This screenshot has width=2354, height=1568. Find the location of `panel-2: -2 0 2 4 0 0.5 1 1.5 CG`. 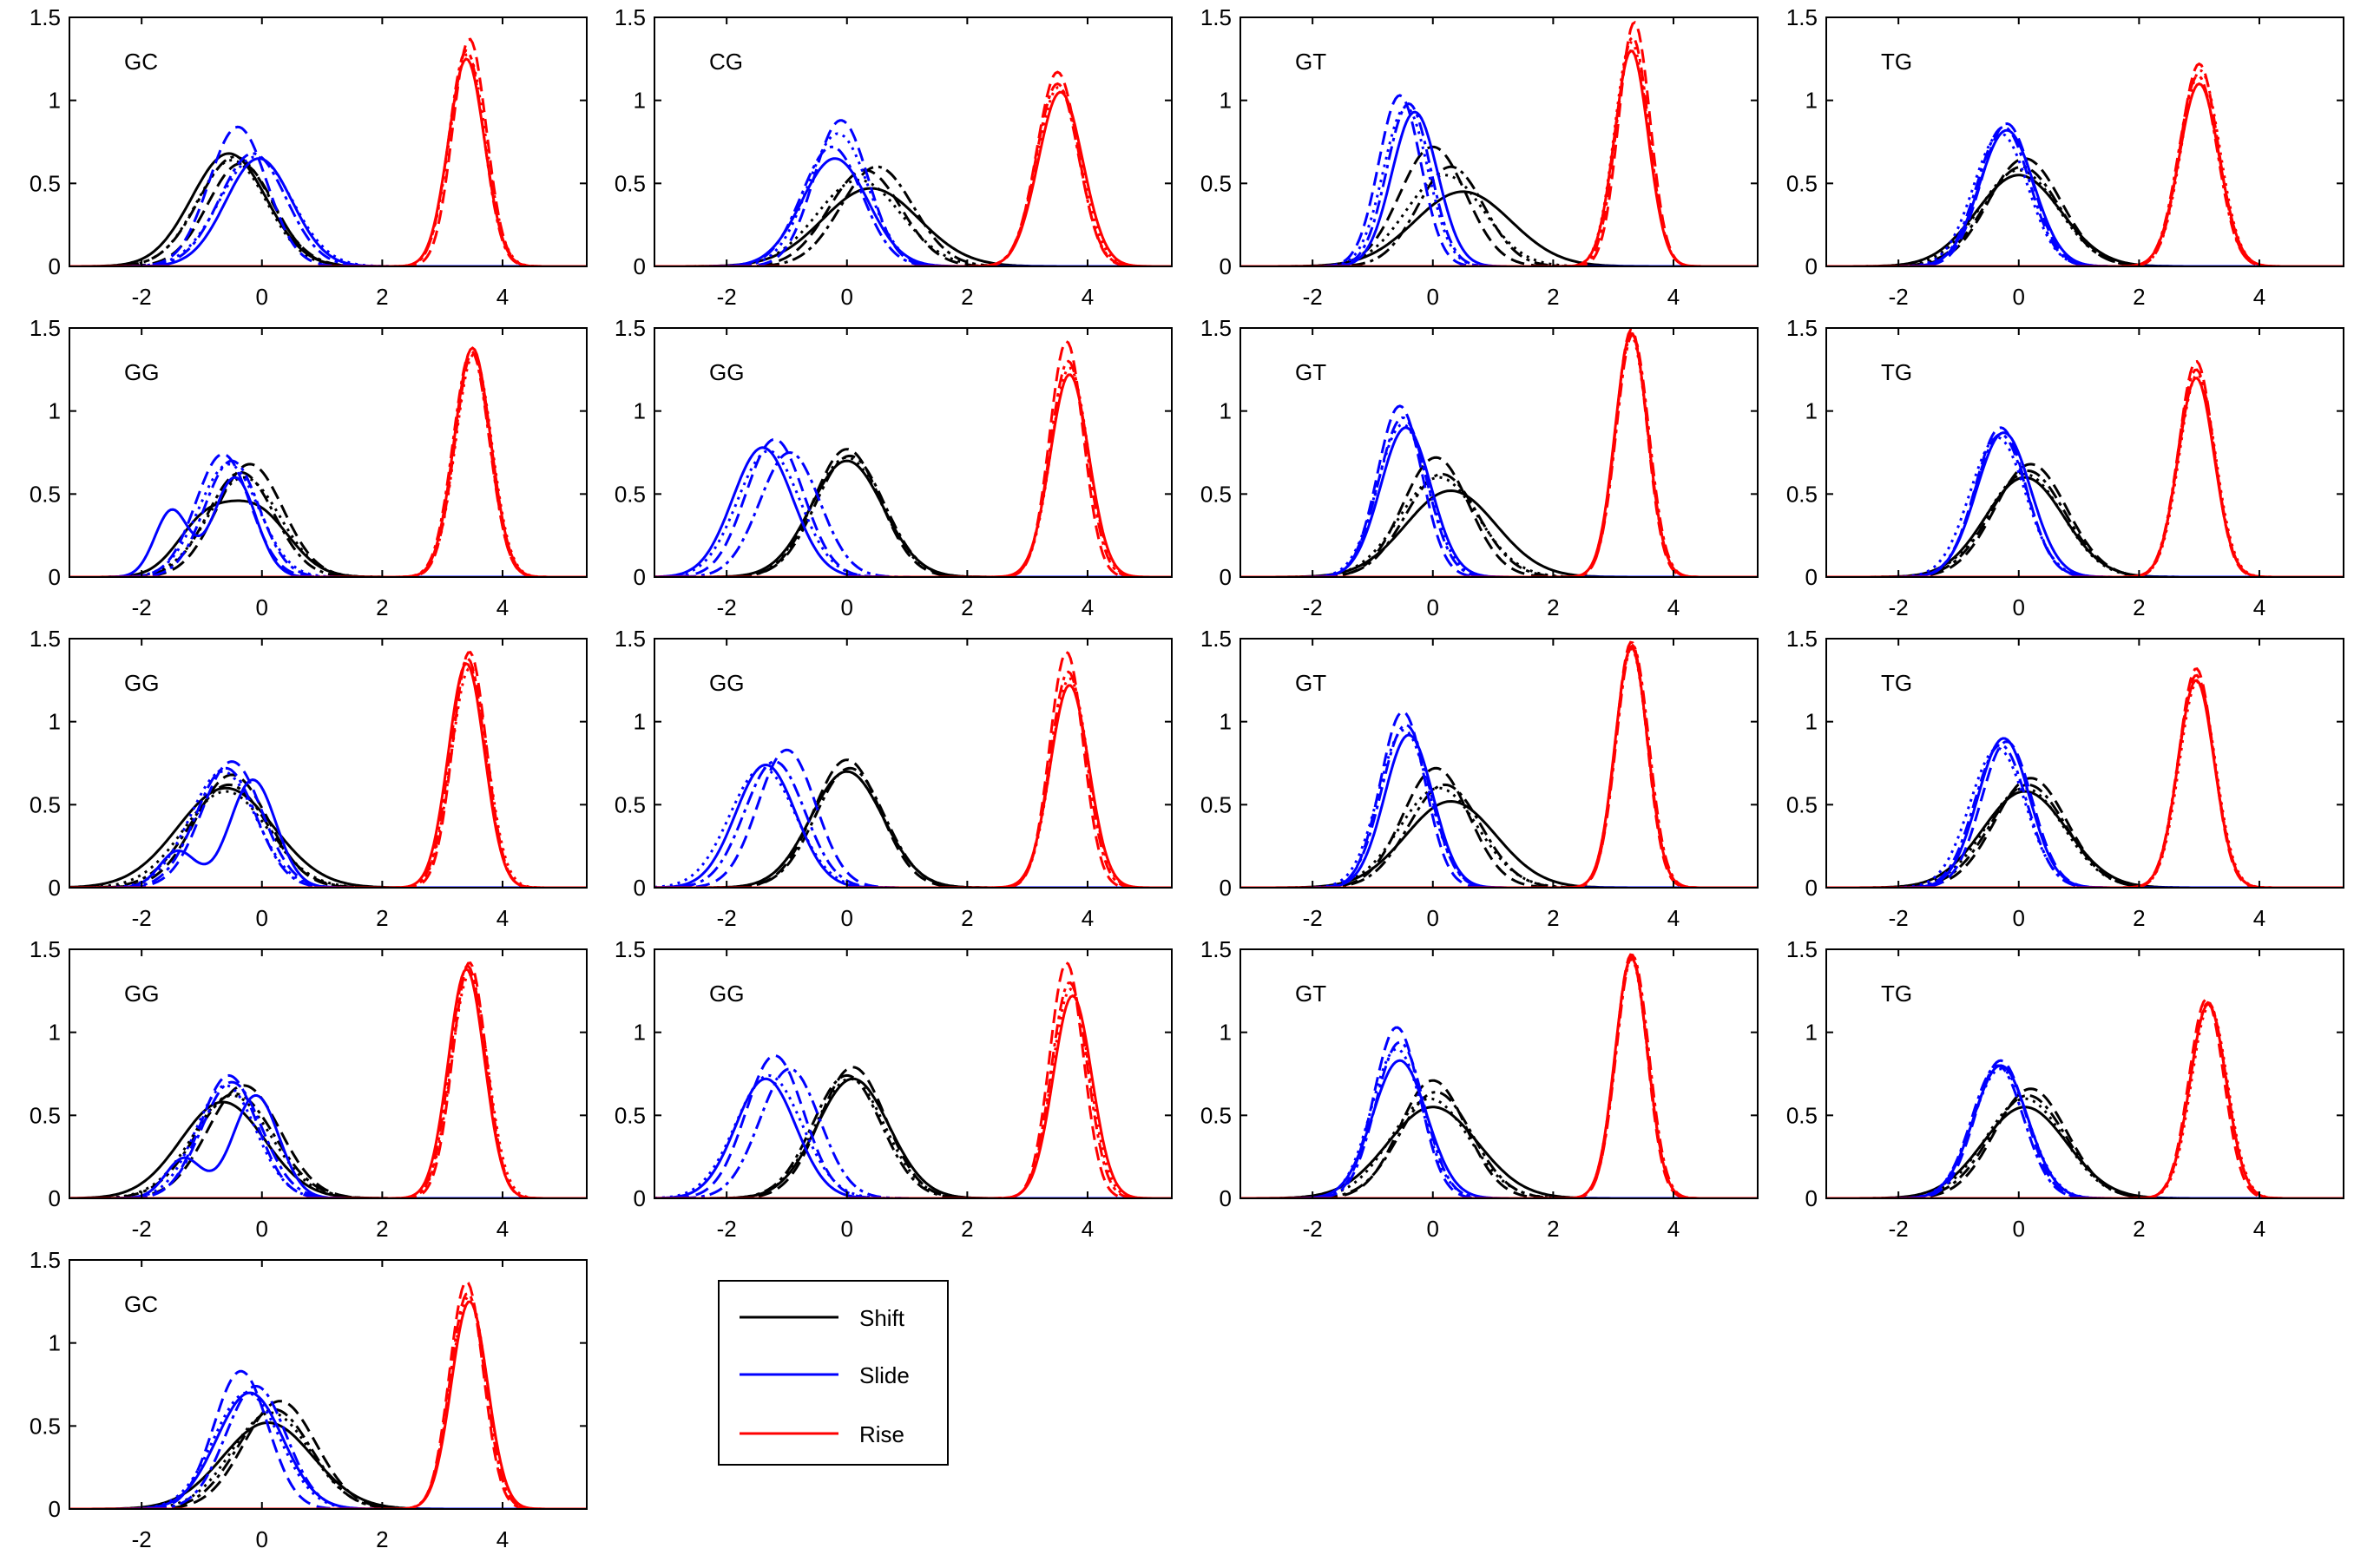

panel-2: -2 0 2 4 0 0.5 1 1.5 CG is located at coordinates (894, 157).